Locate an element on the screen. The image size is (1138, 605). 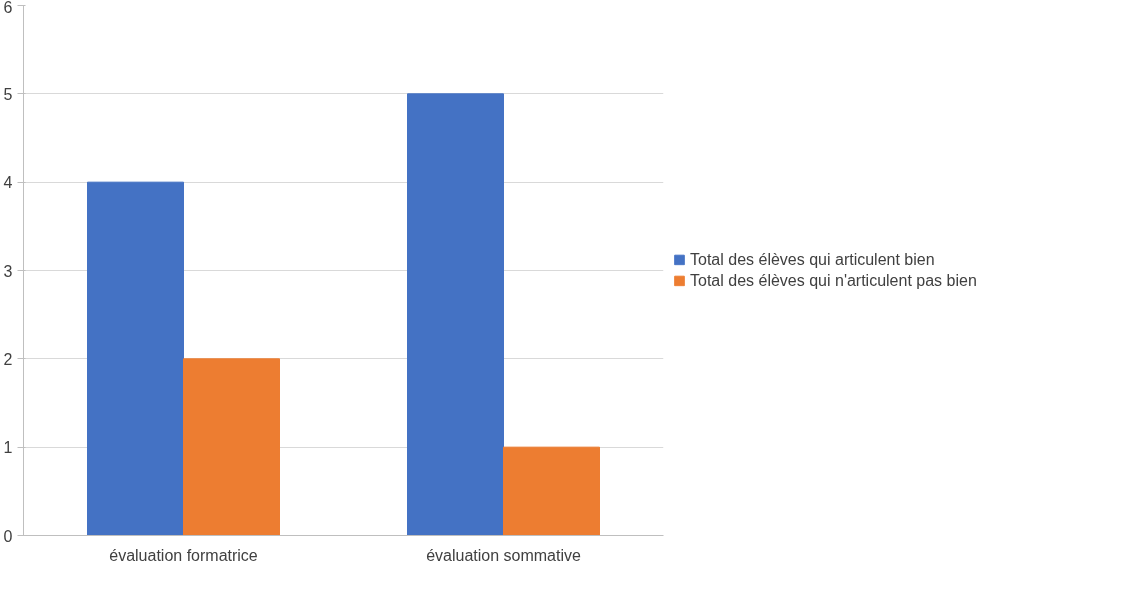
y-tick-label: 3 is located at coordinates (8, 271).